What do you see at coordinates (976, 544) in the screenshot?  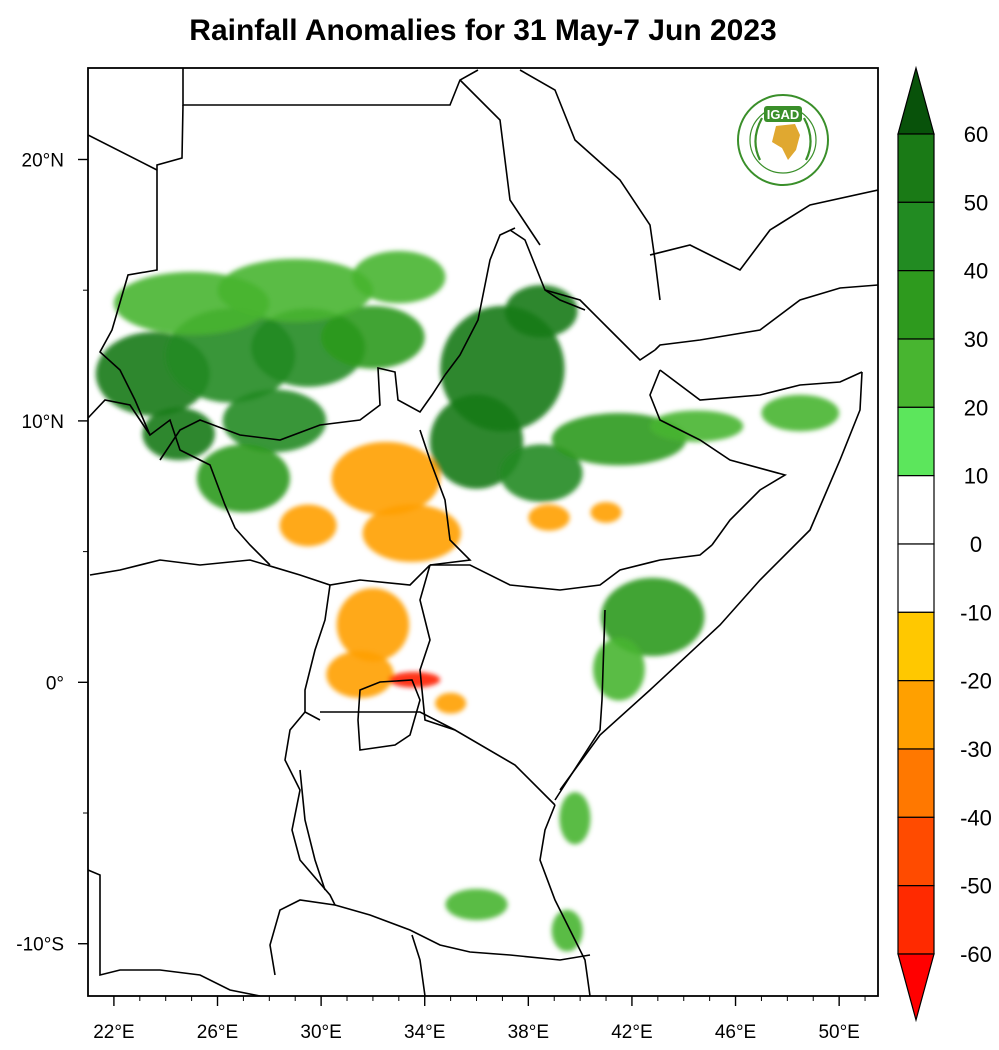 I see `colorbar-label: 0` at bounding box center [976, 544].